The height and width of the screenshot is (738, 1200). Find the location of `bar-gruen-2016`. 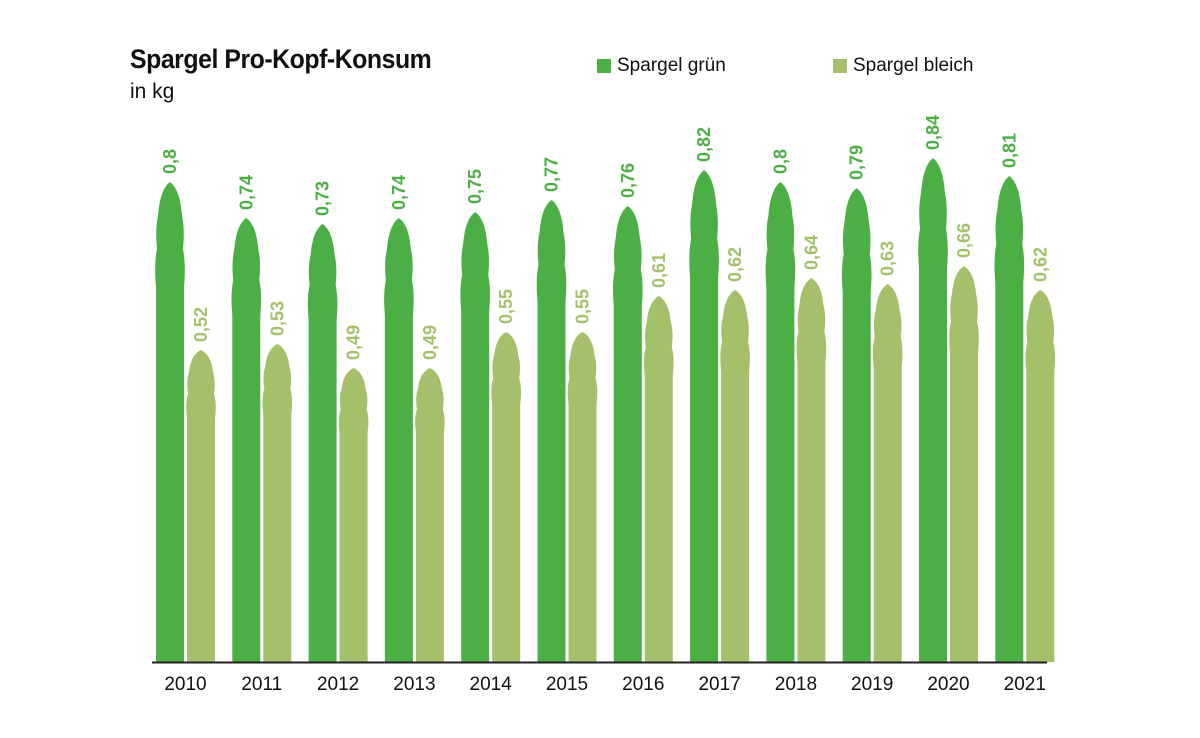

bar-gruen-2016 is located at coordinates (628, 434).